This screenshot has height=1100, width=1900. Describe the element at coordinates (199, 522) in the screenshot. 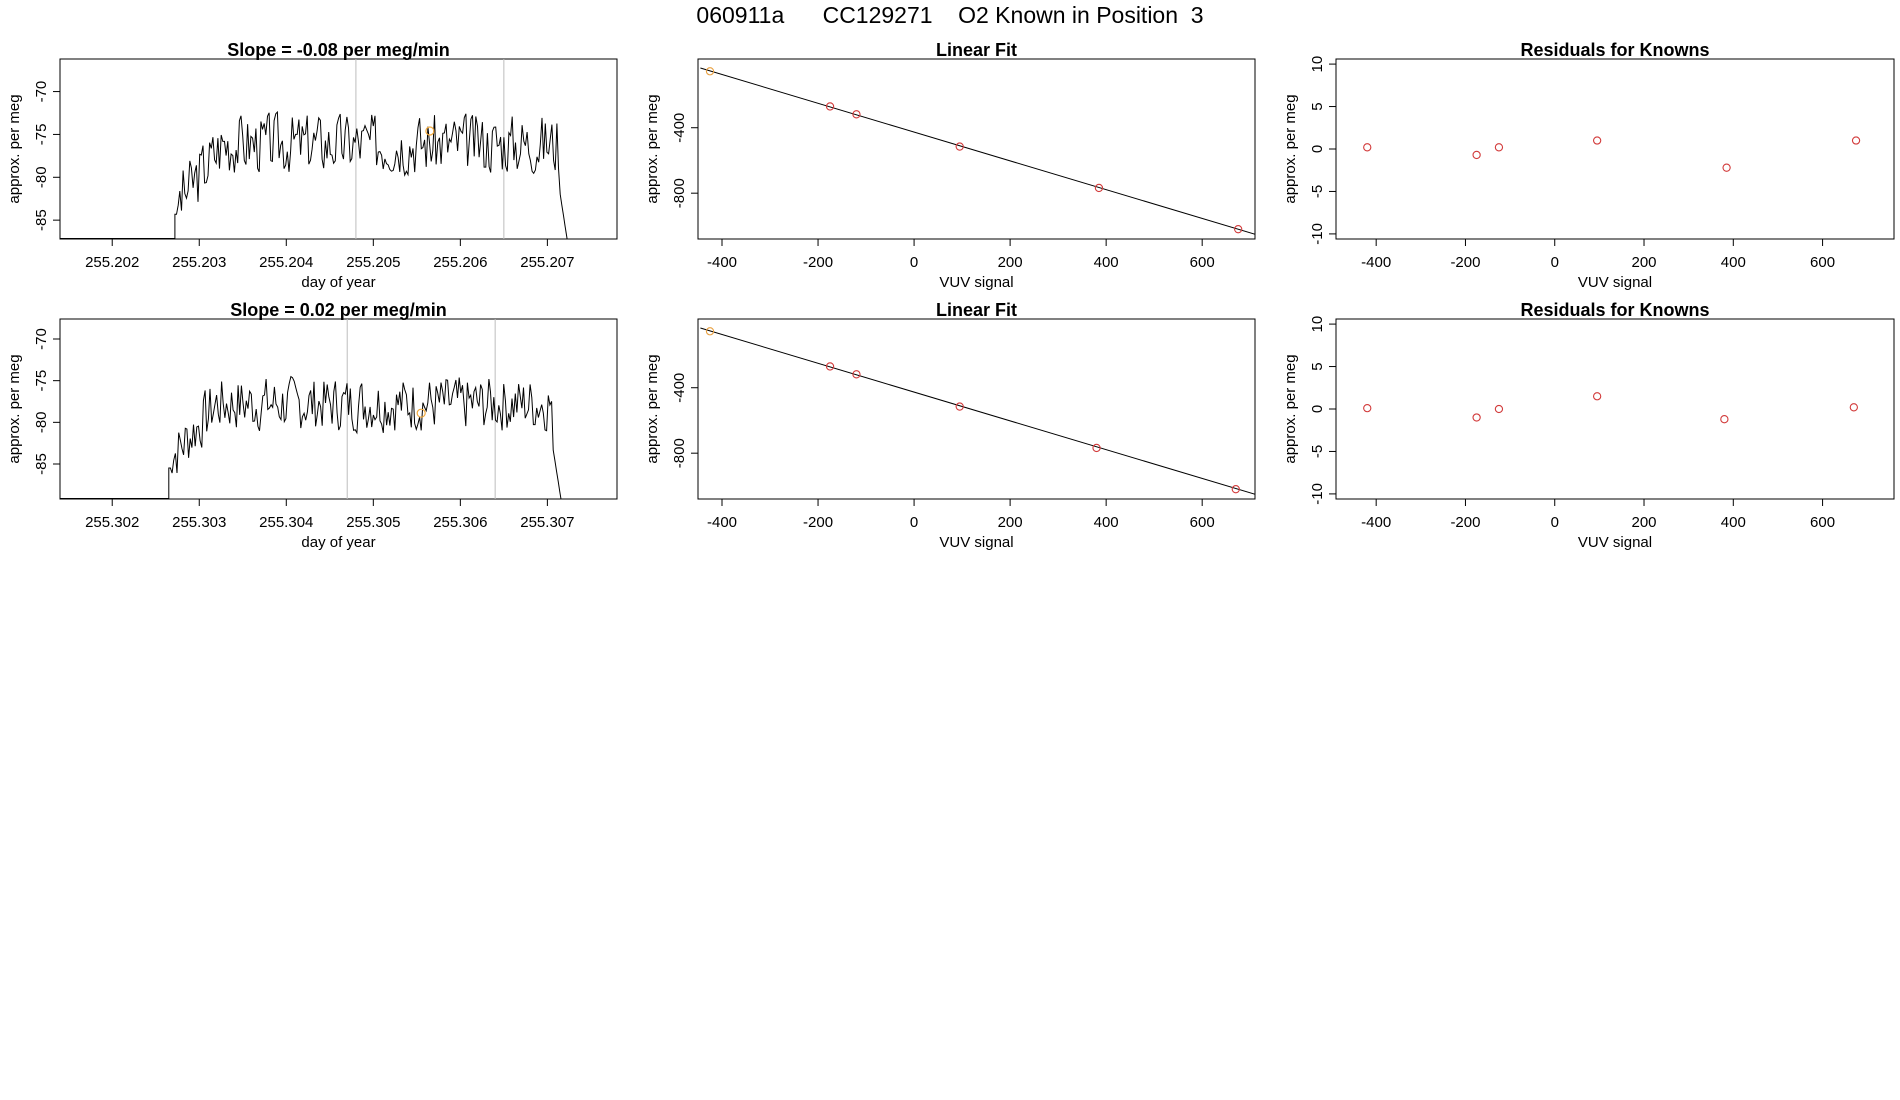

I see `x-tick-label: 255.303` at that location.